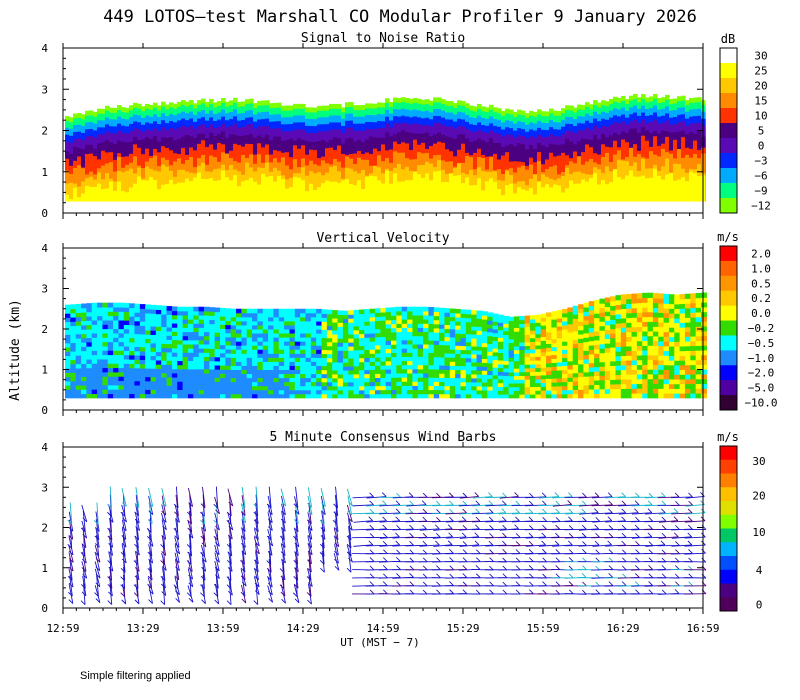 This screenshot has width=800, height=700. I want to click on colorbar-swatch, so click(728, 373).